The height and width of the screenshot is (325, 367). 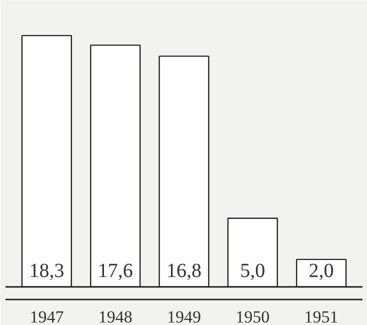 I want to click on x-tick-label: 1951, so click(x=321, y=316).